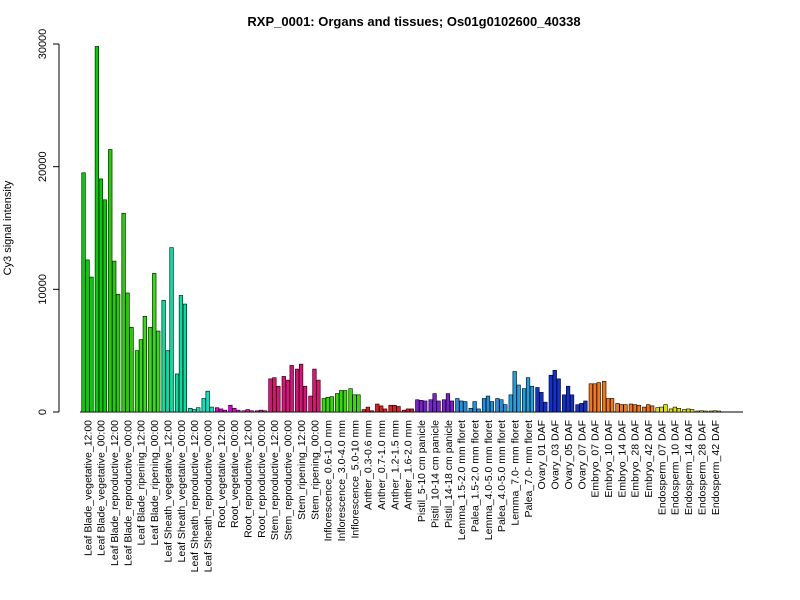  What do you see at coordinates (475, 476) in the screenshot?
I see `x-tick-label: Palea_1.5-2.0 mm floret` at bounding box center [475, 476].